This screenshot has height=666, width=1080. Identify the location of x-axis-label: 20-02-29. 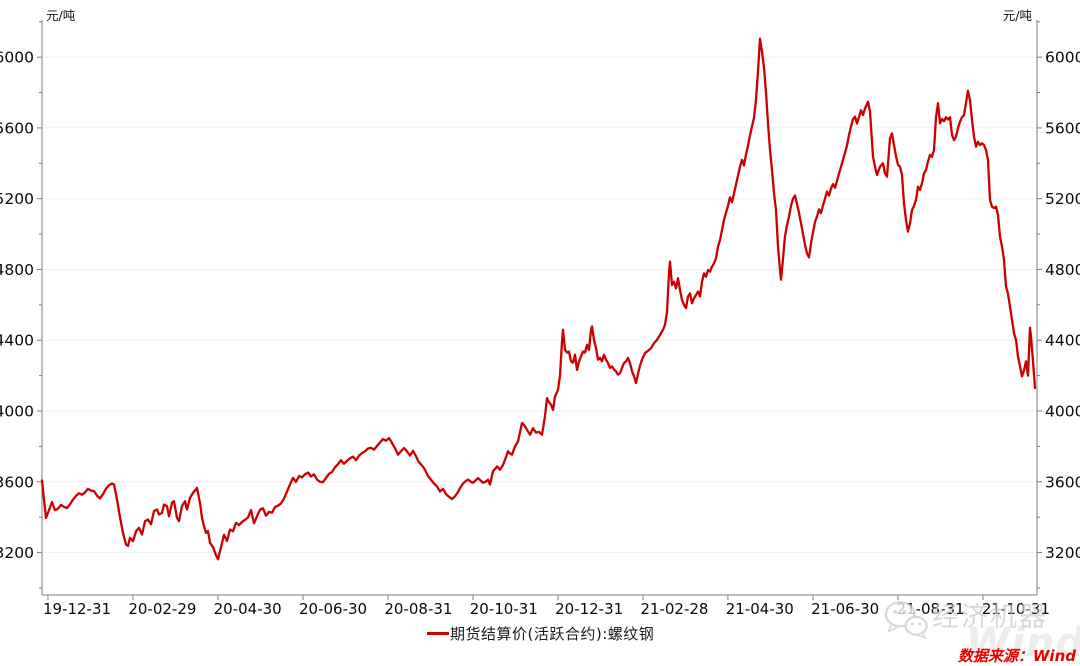
(162, 609).